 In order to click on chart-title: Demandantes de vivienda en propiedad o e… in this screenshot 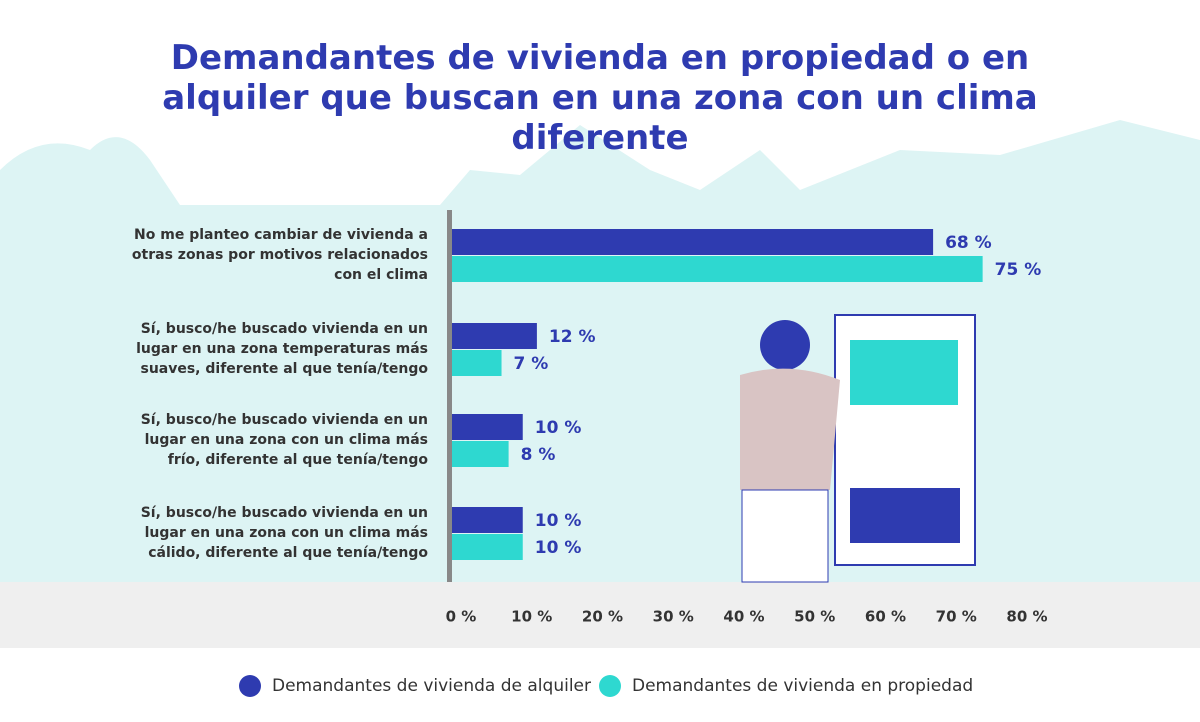, I will do `click(600, 98)`.